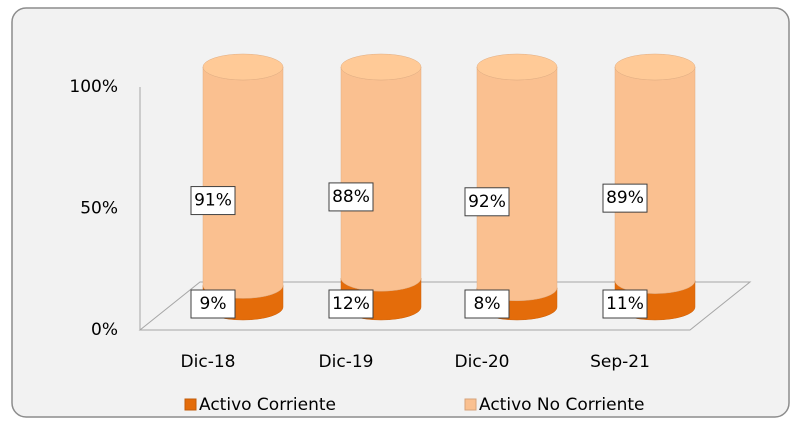 Image resolution: width=801 pixels, height=425 pixels. I want to click on x-tick-label: Sep-21, so click(620, 362).